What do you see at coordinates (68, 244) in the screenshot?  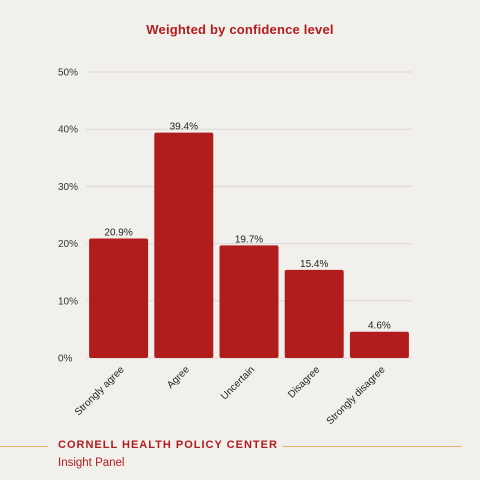 I see `y-tick-label: 20%` at bounding box center [68, 244].